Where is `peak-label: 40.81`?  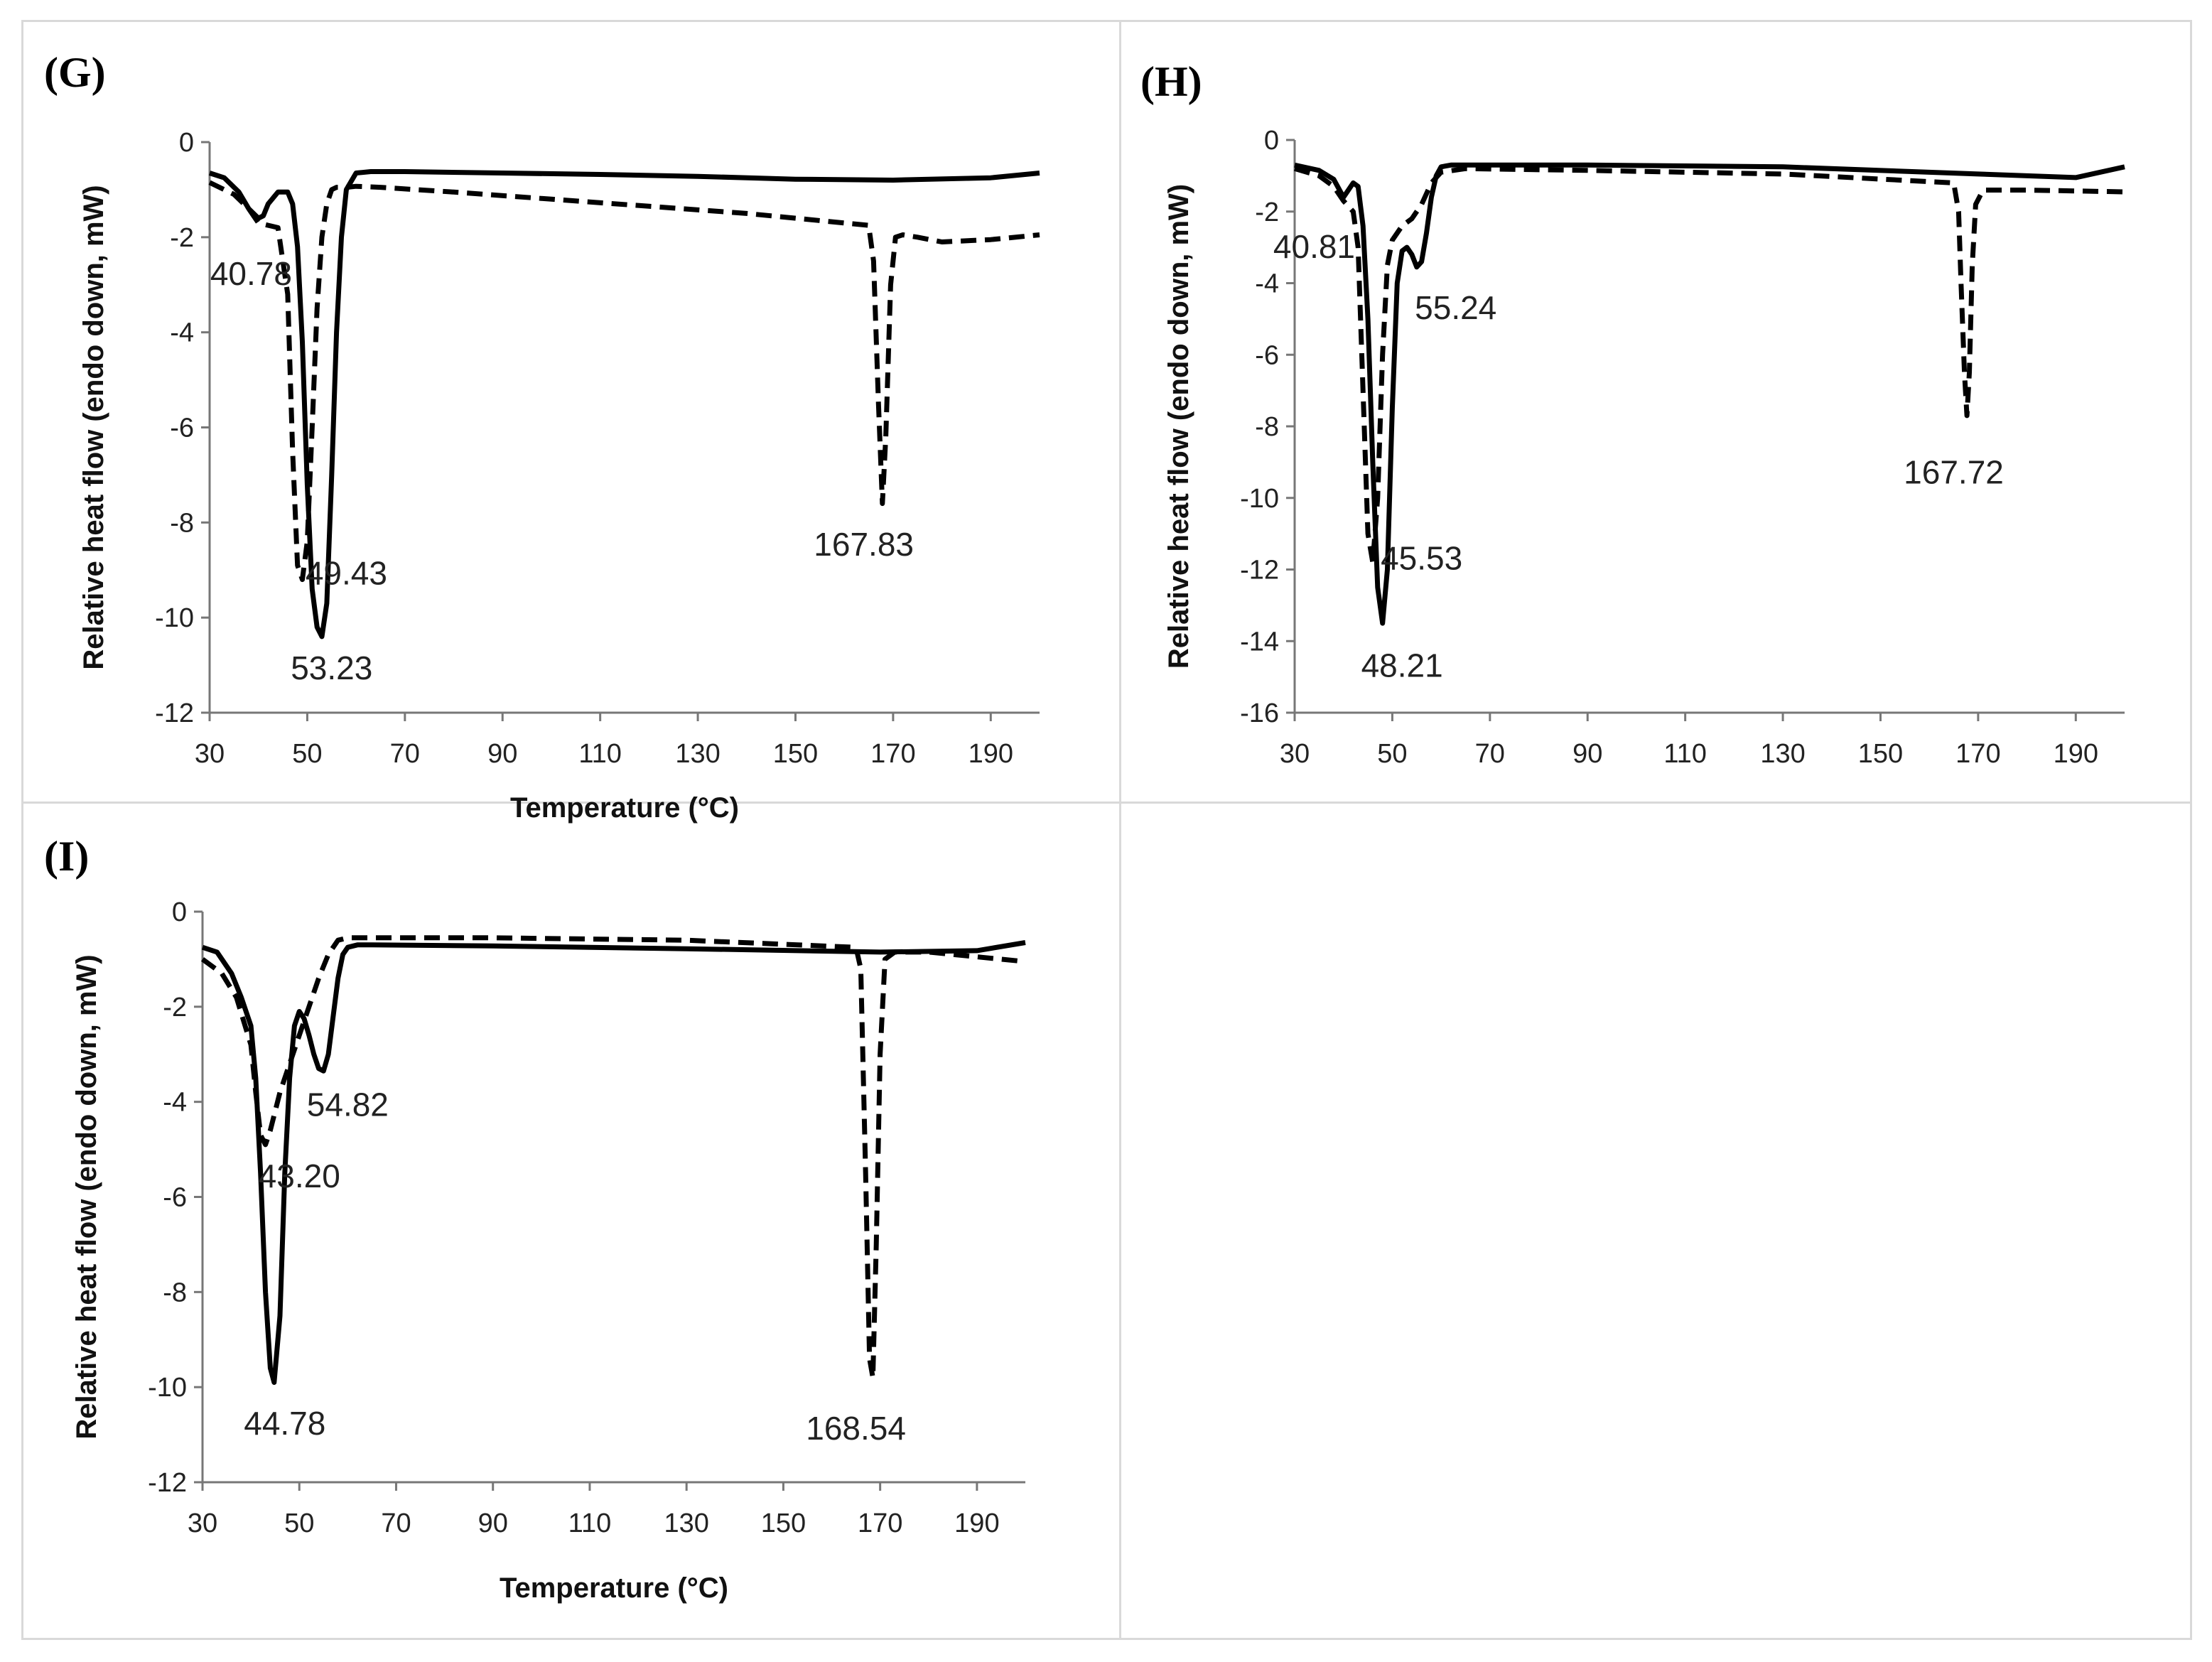 peak-label: 40.81 is located at coordinates (1314, 247).